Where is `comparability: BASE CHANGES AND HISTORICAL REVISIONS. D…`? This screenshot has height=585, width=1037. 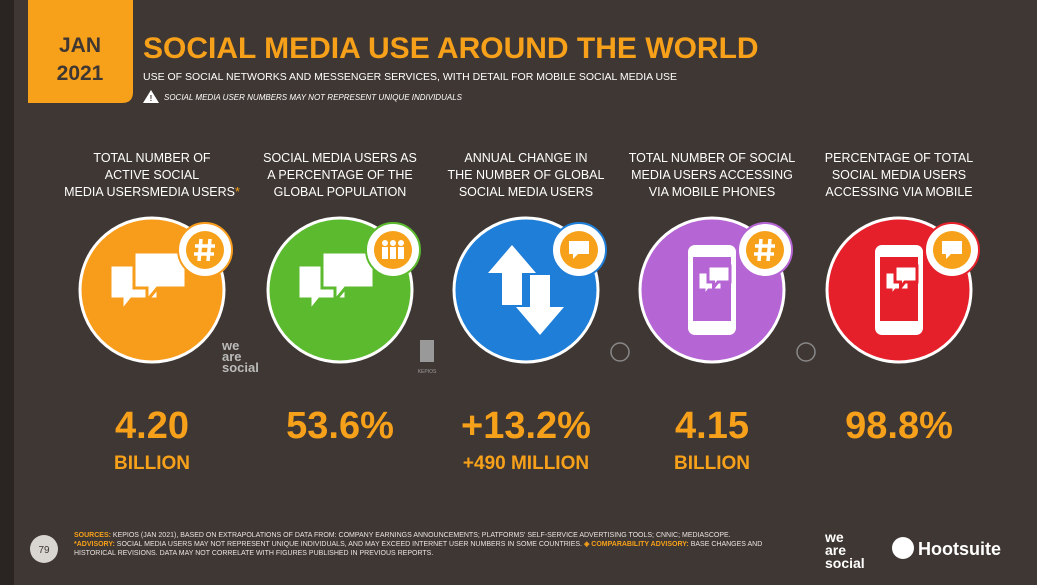 comparability: BASE CHANGES AND HISTORICAL REVISIONS. D… is located at coordinates (418, 549).